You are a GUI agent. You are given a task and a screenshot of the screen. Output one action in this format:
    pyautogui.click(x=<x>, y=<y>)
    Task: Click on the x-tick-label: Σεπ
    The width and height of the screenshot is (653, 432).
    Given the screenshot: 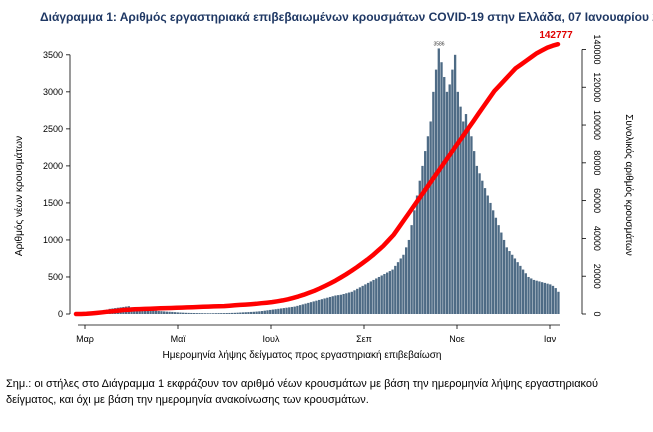 What is the action you would take?
    pyautogui.click(x=364, y=339)
    